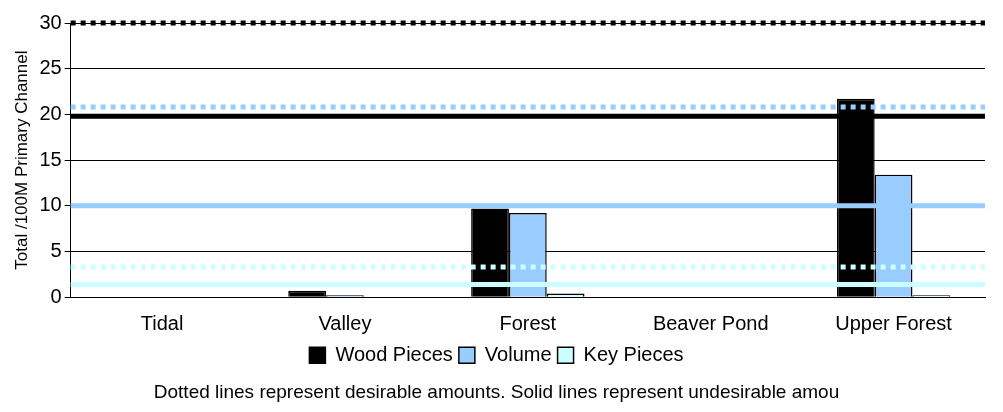 This screenshot has width=1003, height=412. I want to click on text: Dotted lines represent desirable amounts. Solid lines represent undesirable amou, so click(496, 391).